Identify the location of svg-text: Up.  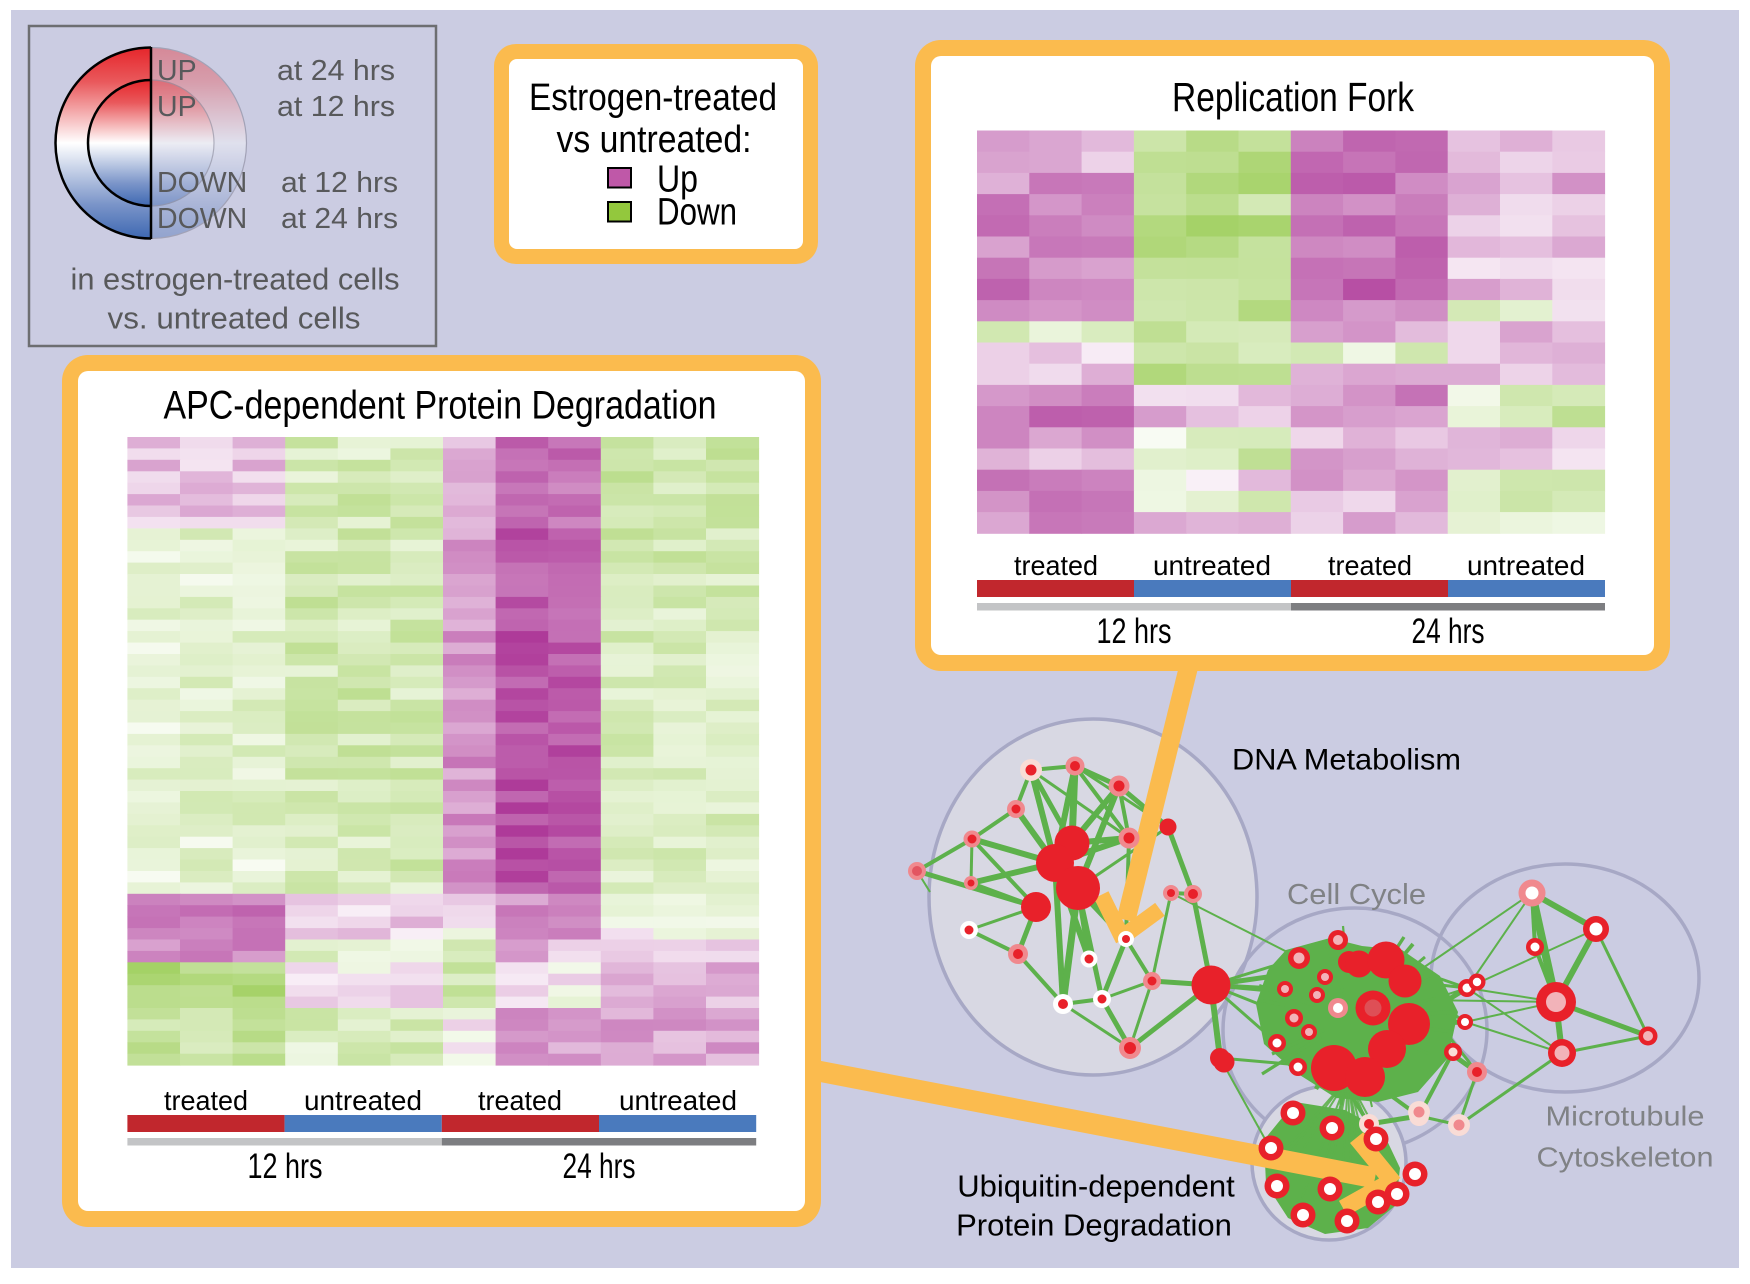
(677, 180).